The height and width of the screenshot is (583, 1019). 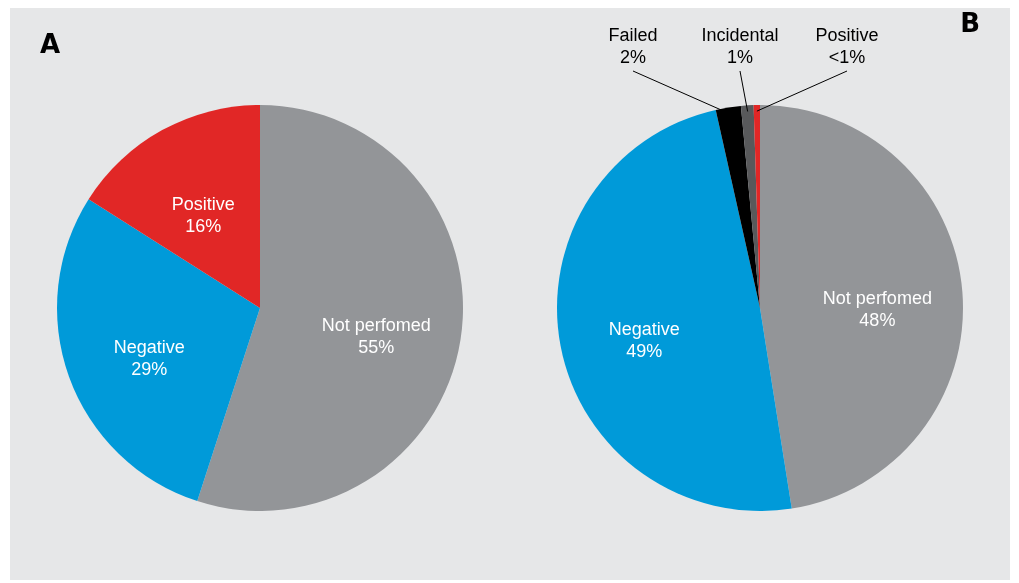 I want to click on data-label: 55%, so click(x=376, y=347).